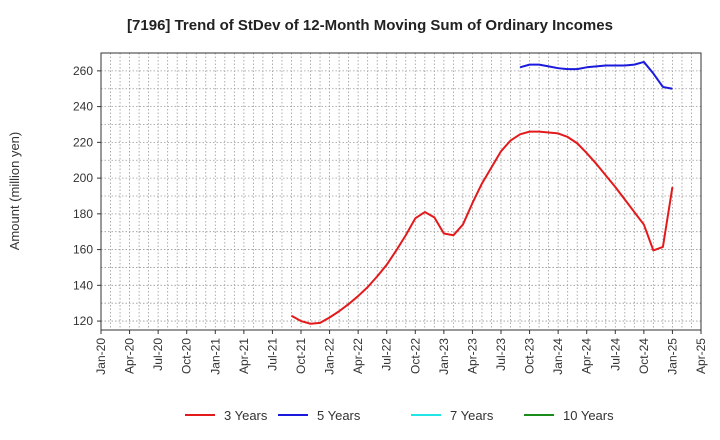  I want to click on x-tick-label: Apr-20, so click(130, 356).